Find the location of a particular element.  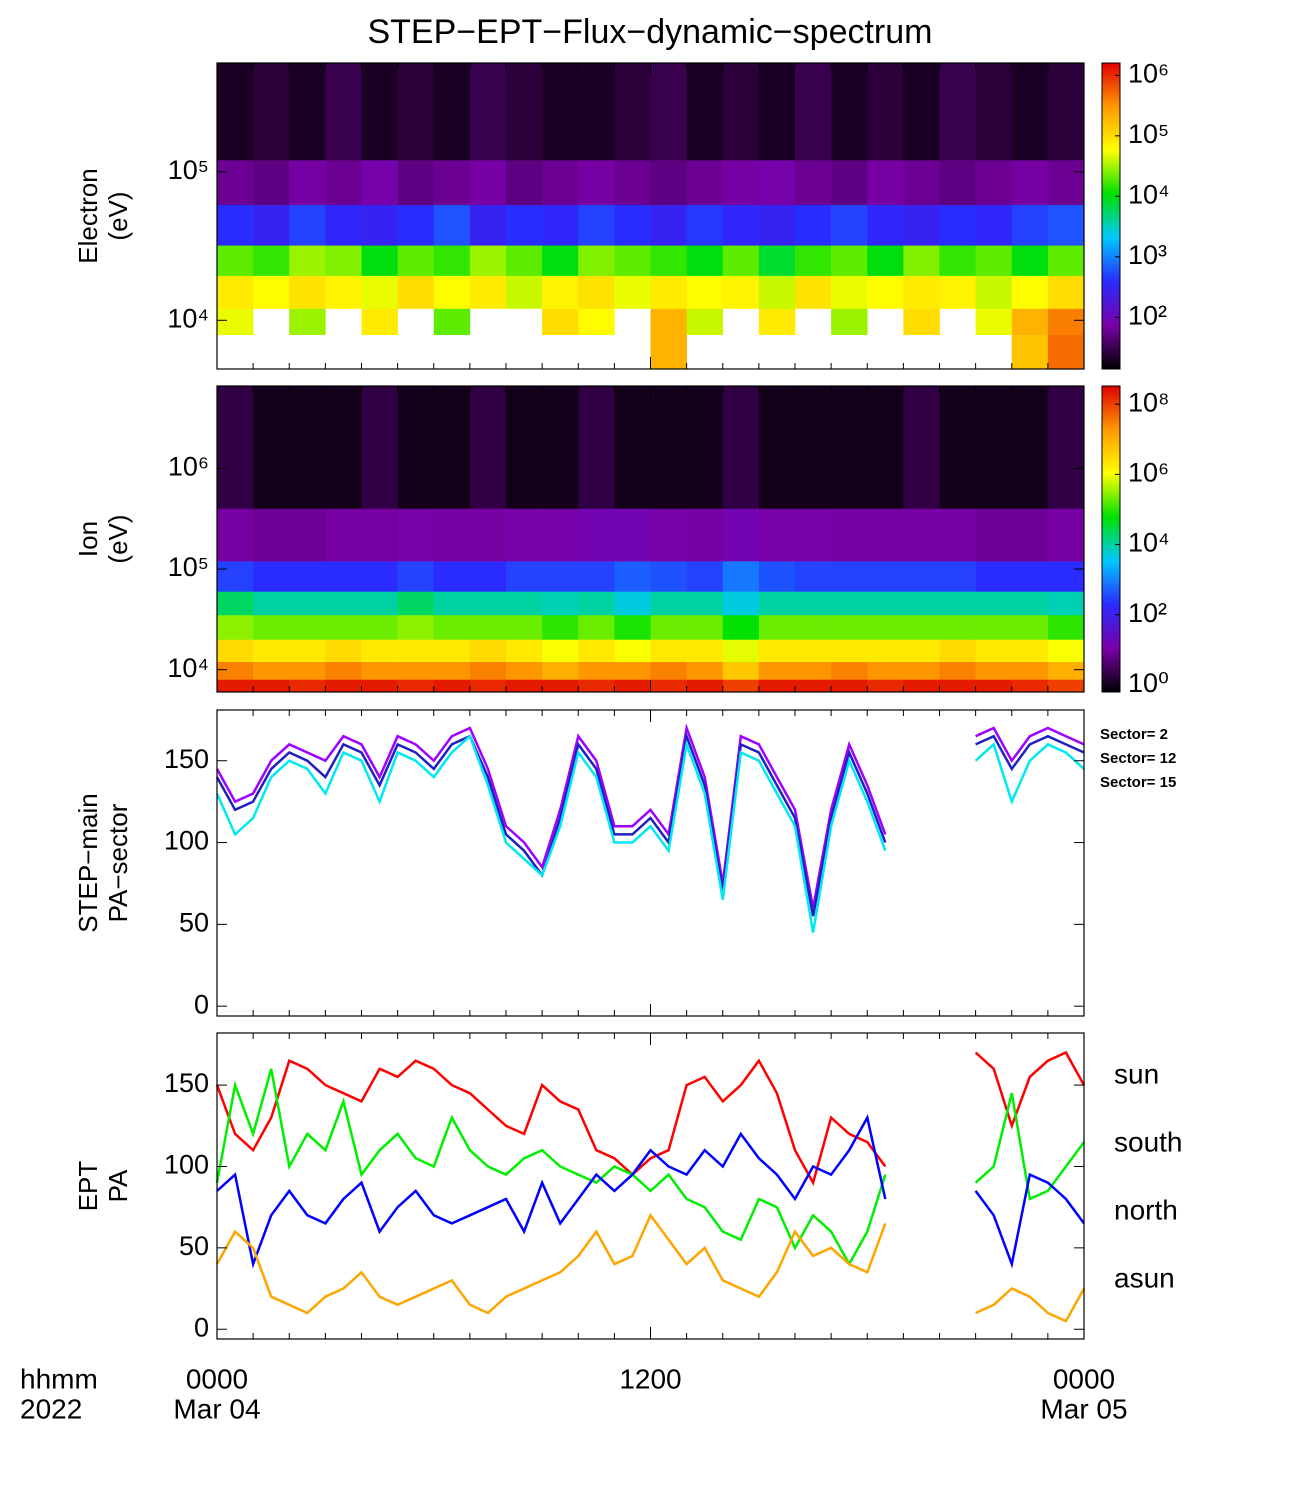

colorbar-tick-label: 10⁸ is located at coordinates (1148, 402).